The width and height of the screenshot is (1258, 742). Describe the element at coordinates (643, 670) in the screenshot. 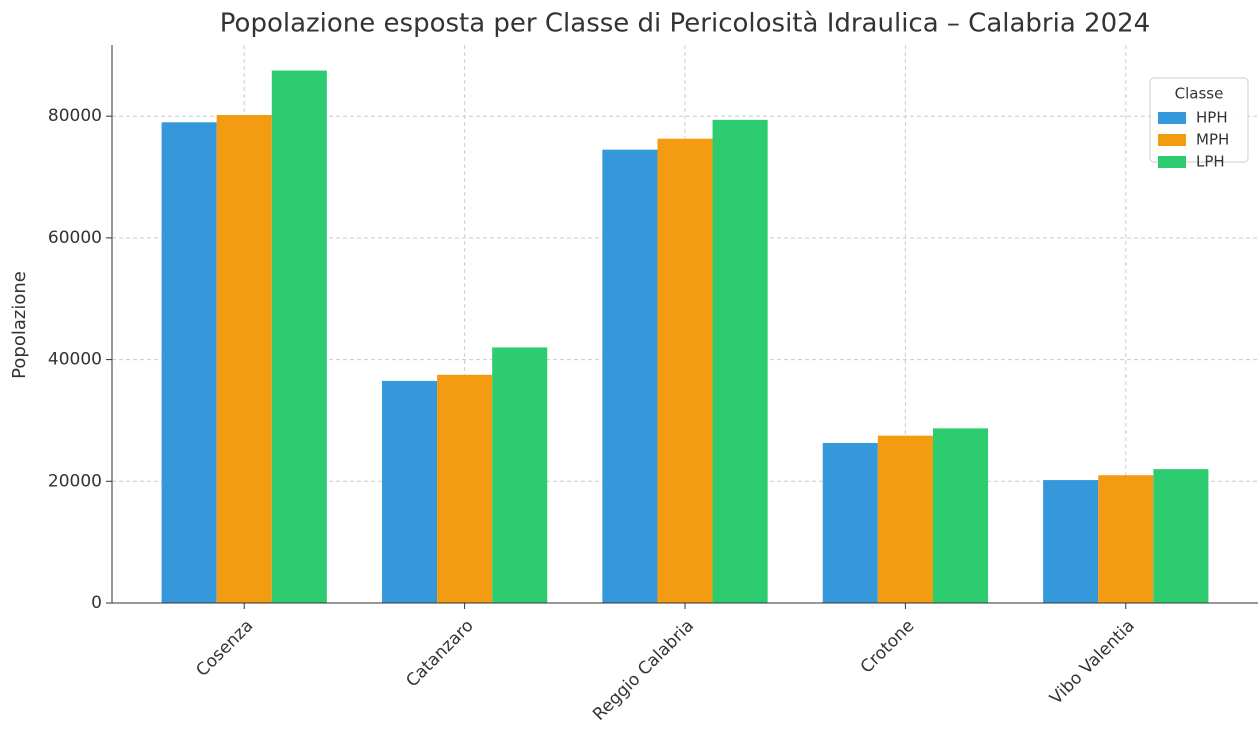

I see `x-tick-label: Reggio Calabria` at that location.